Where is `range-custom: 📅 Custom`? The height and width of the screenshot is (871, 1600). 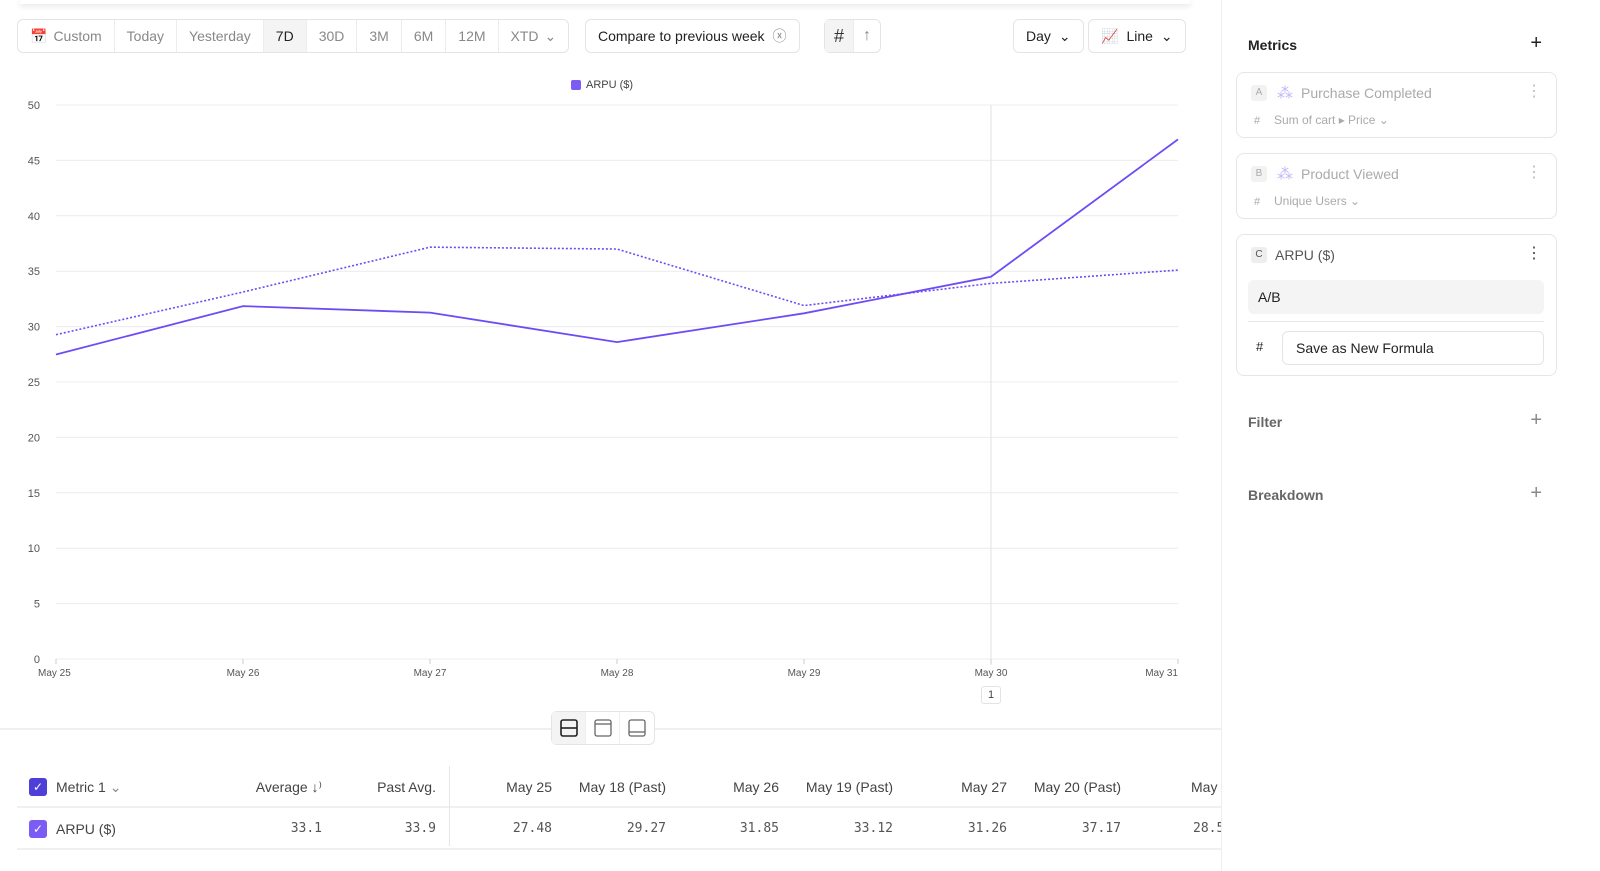
range-custom: 📅 Custom is located at coordinates (66, 36).